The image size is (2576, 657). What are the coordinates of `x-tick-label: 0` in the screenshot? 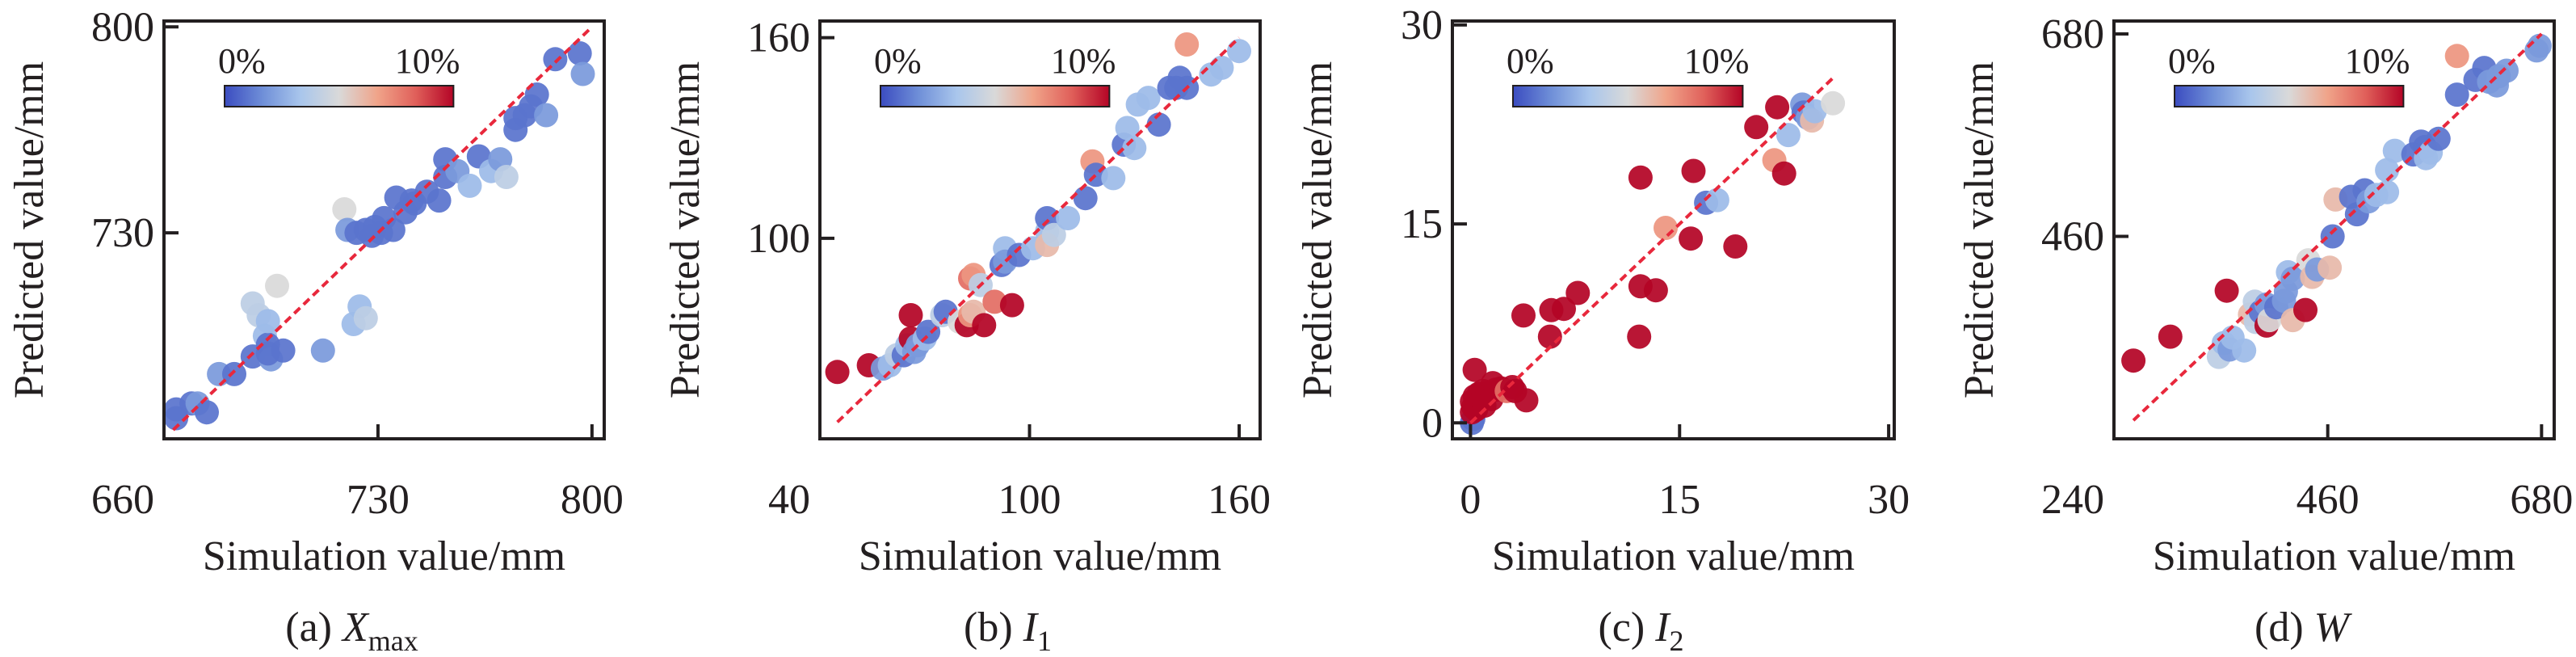 It's located at (1470, 500).